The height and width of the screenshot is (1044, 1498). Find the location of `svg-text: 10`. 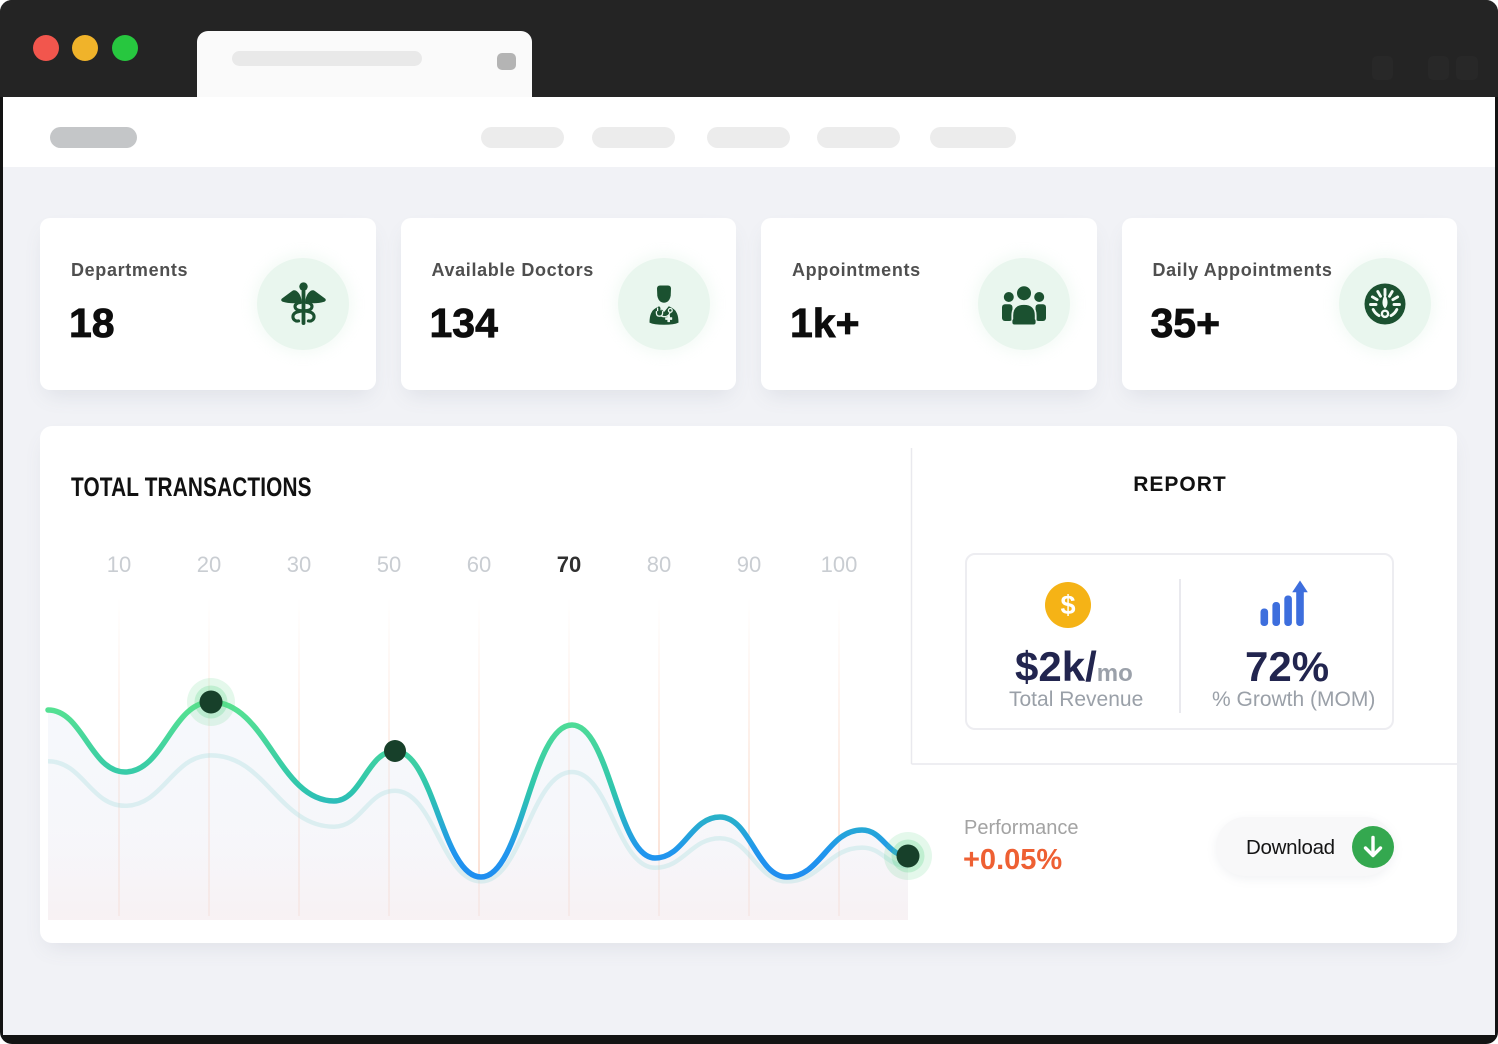

svg-text: 10 is located at coordinates (119, 564).